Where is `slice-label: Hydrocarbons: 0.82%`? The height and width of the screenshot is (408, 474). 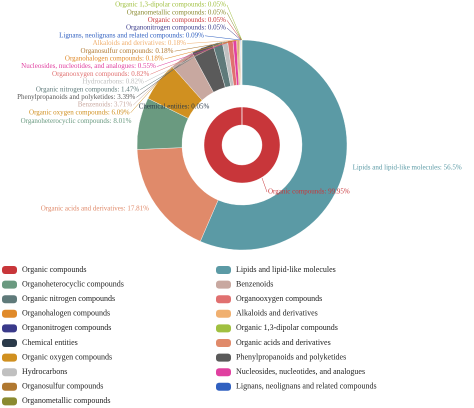
slice-label: Hydrocarbons: 0.82% is located at coordinates (113, 82).